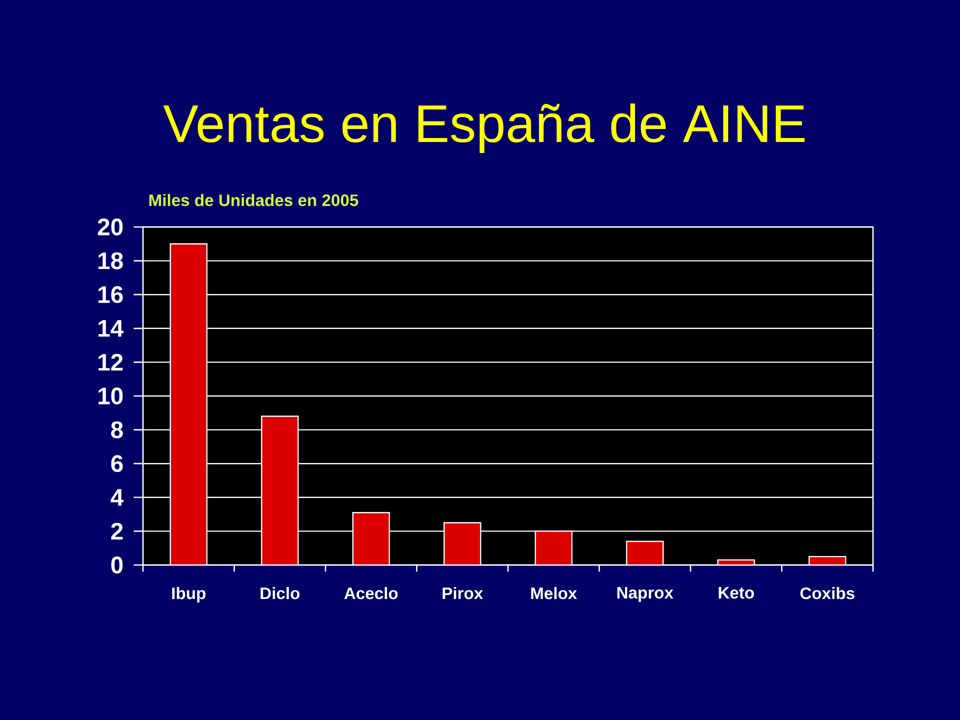 The image size is (960, 720). I want to click on y-tick-label: 10, so click(110, 396).